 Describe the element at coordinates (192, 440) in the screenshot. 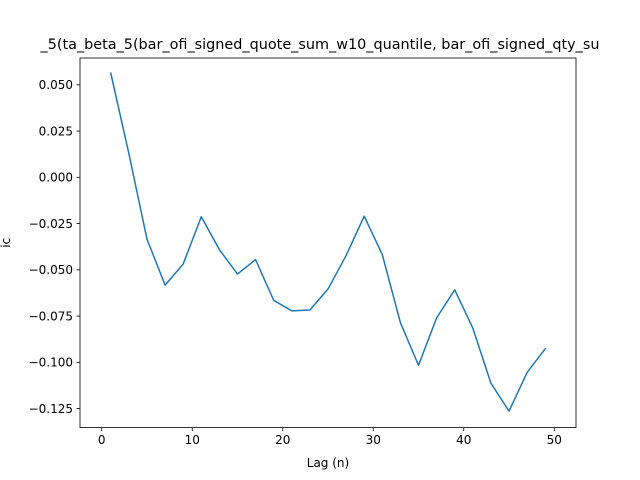

I see `x-tick-label: 10` at that location.